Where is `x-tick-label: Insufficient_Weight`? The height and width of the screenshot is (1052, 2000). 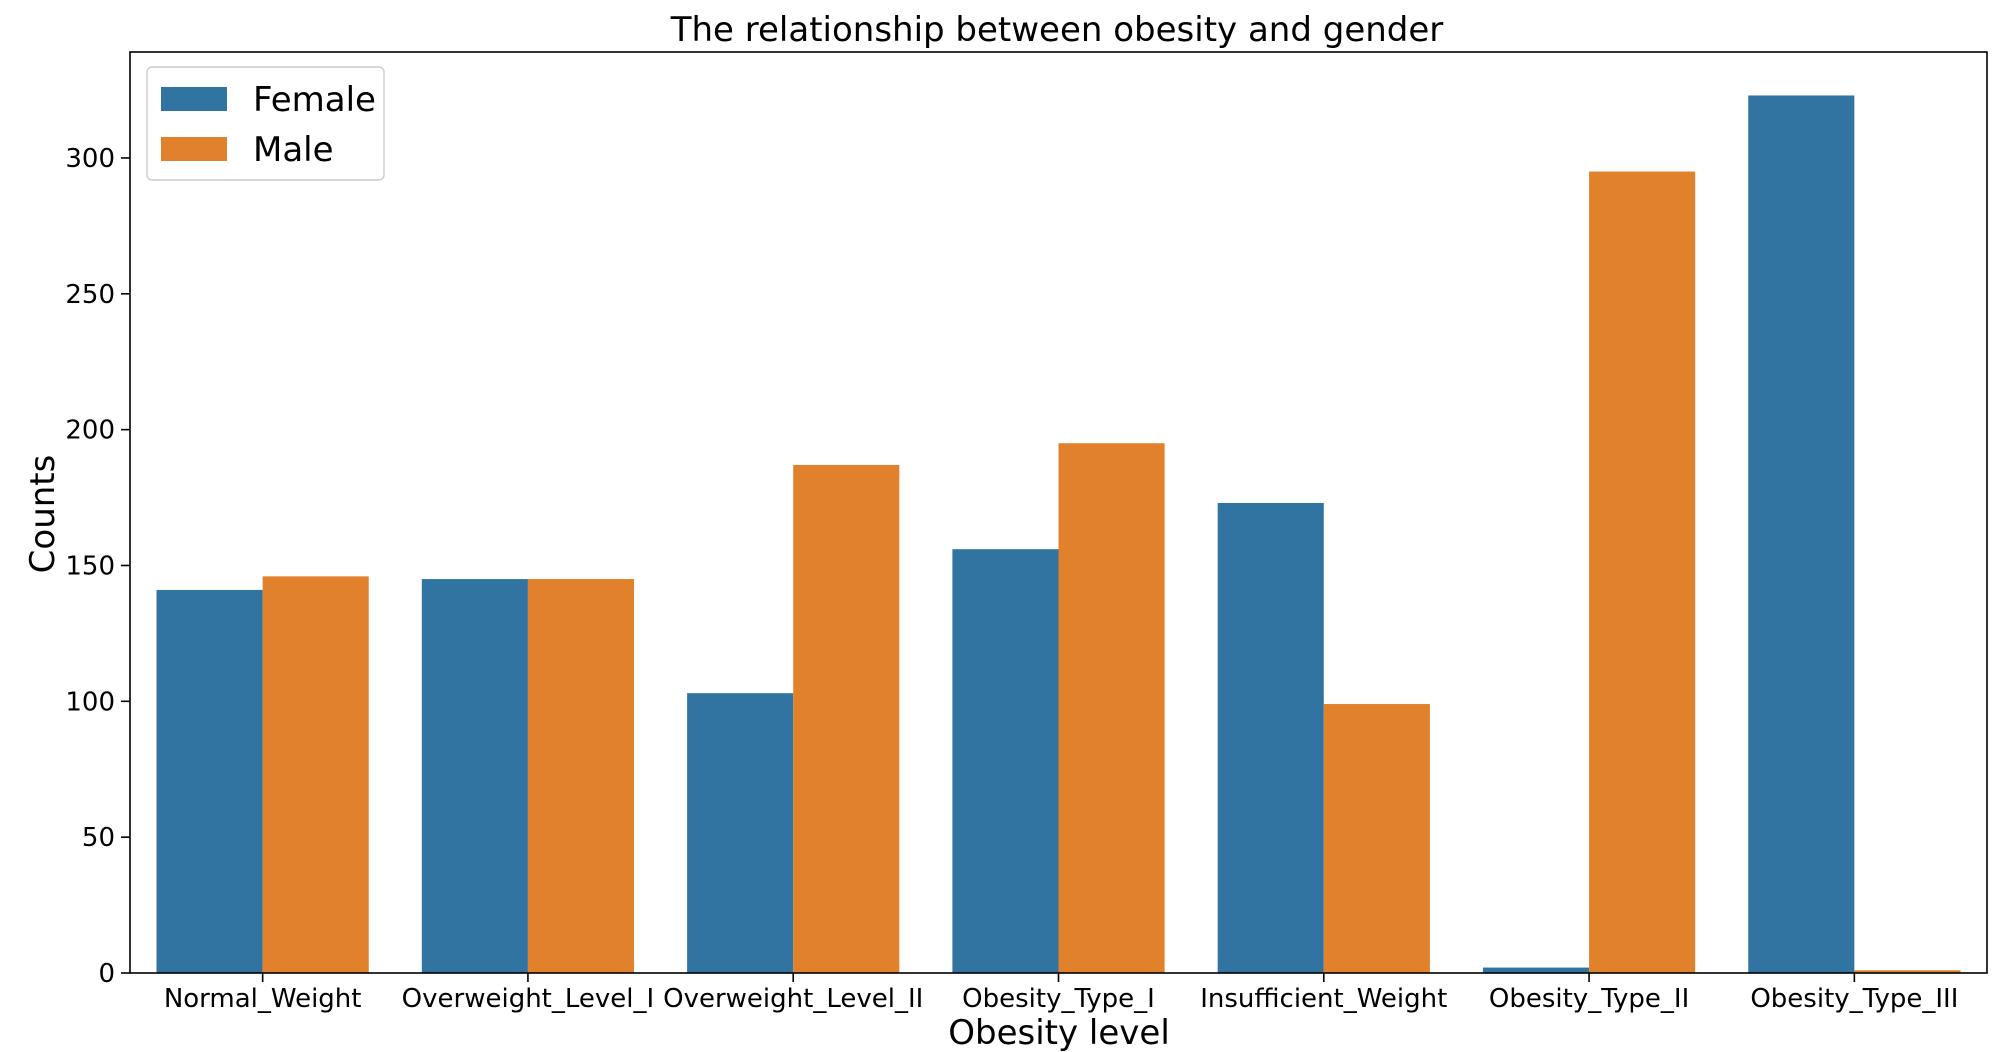
x-tick-label: Insufficient_Weight is located at coordinates (1323, 999).